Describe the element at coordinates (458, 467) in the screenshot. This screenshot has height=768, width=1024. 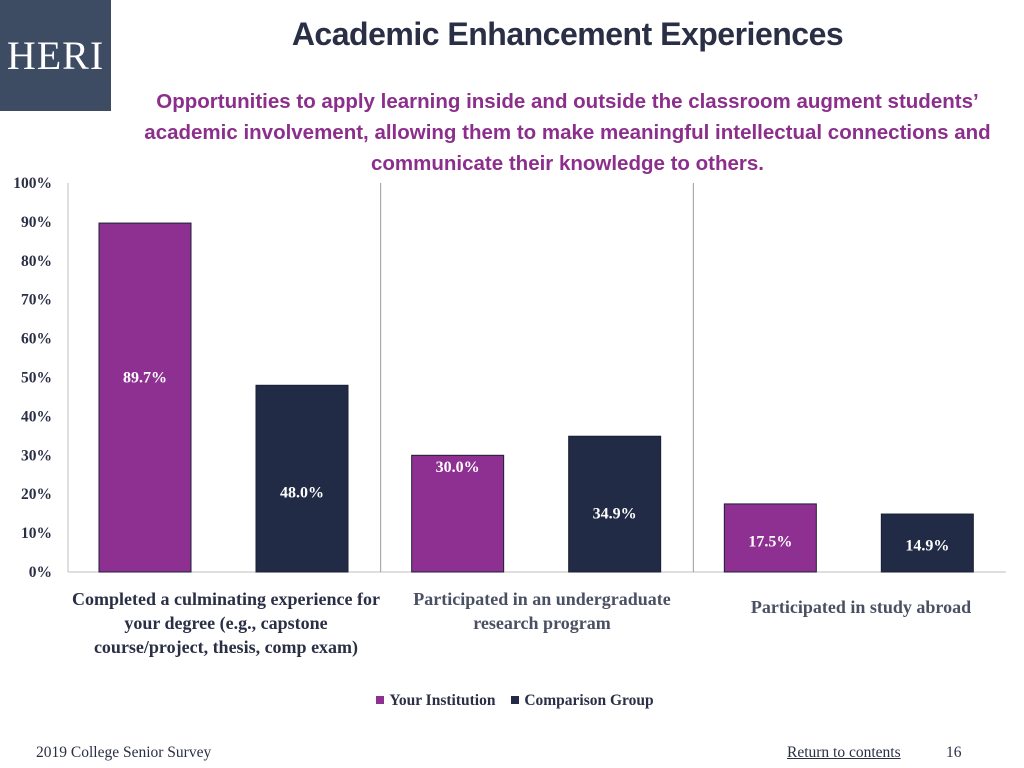
I see `data-label: 30.0%` at that location.